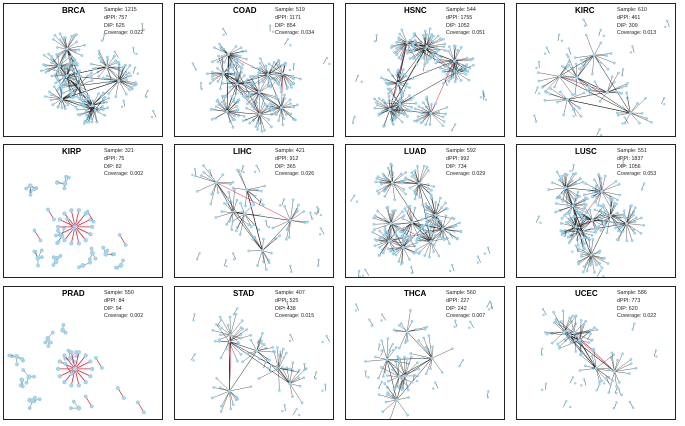 Image resolution: width=685 pixels, height=426 pixels. I want to click on stat-sample: Sample: 550, so click(119, 293).